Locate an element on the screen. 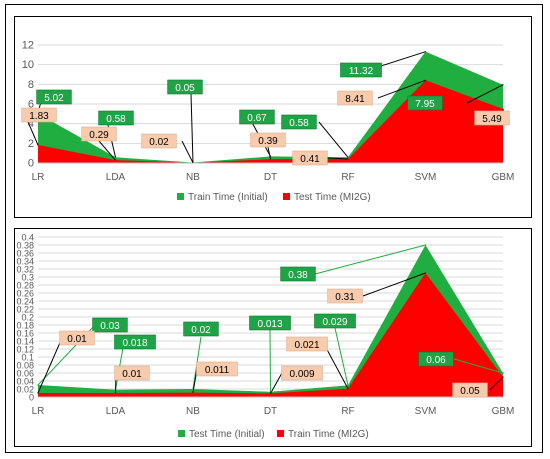 This screenshot has width=550, height=459. data-label: 0.01 is located at coordinates (132, 374).